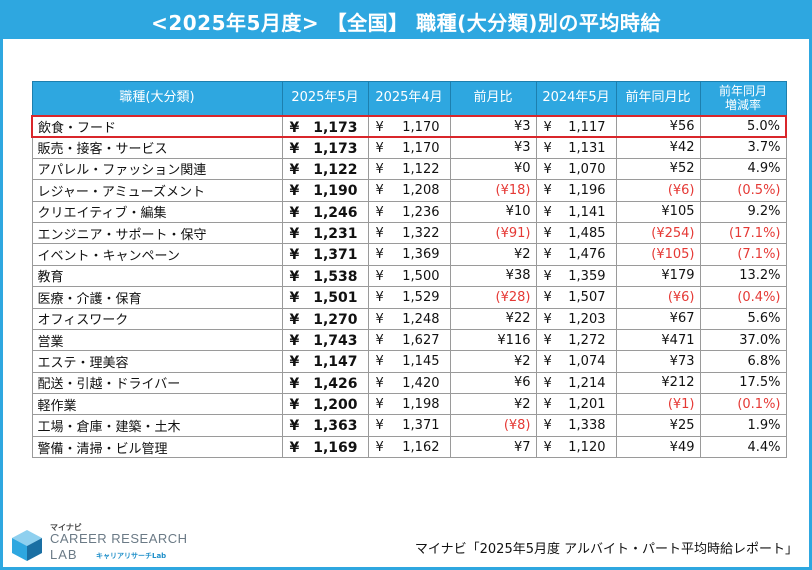 The height and width of the screenshot is (570, 812). I want to click on may2024-cell: ¥1,070, so click(576, 169).